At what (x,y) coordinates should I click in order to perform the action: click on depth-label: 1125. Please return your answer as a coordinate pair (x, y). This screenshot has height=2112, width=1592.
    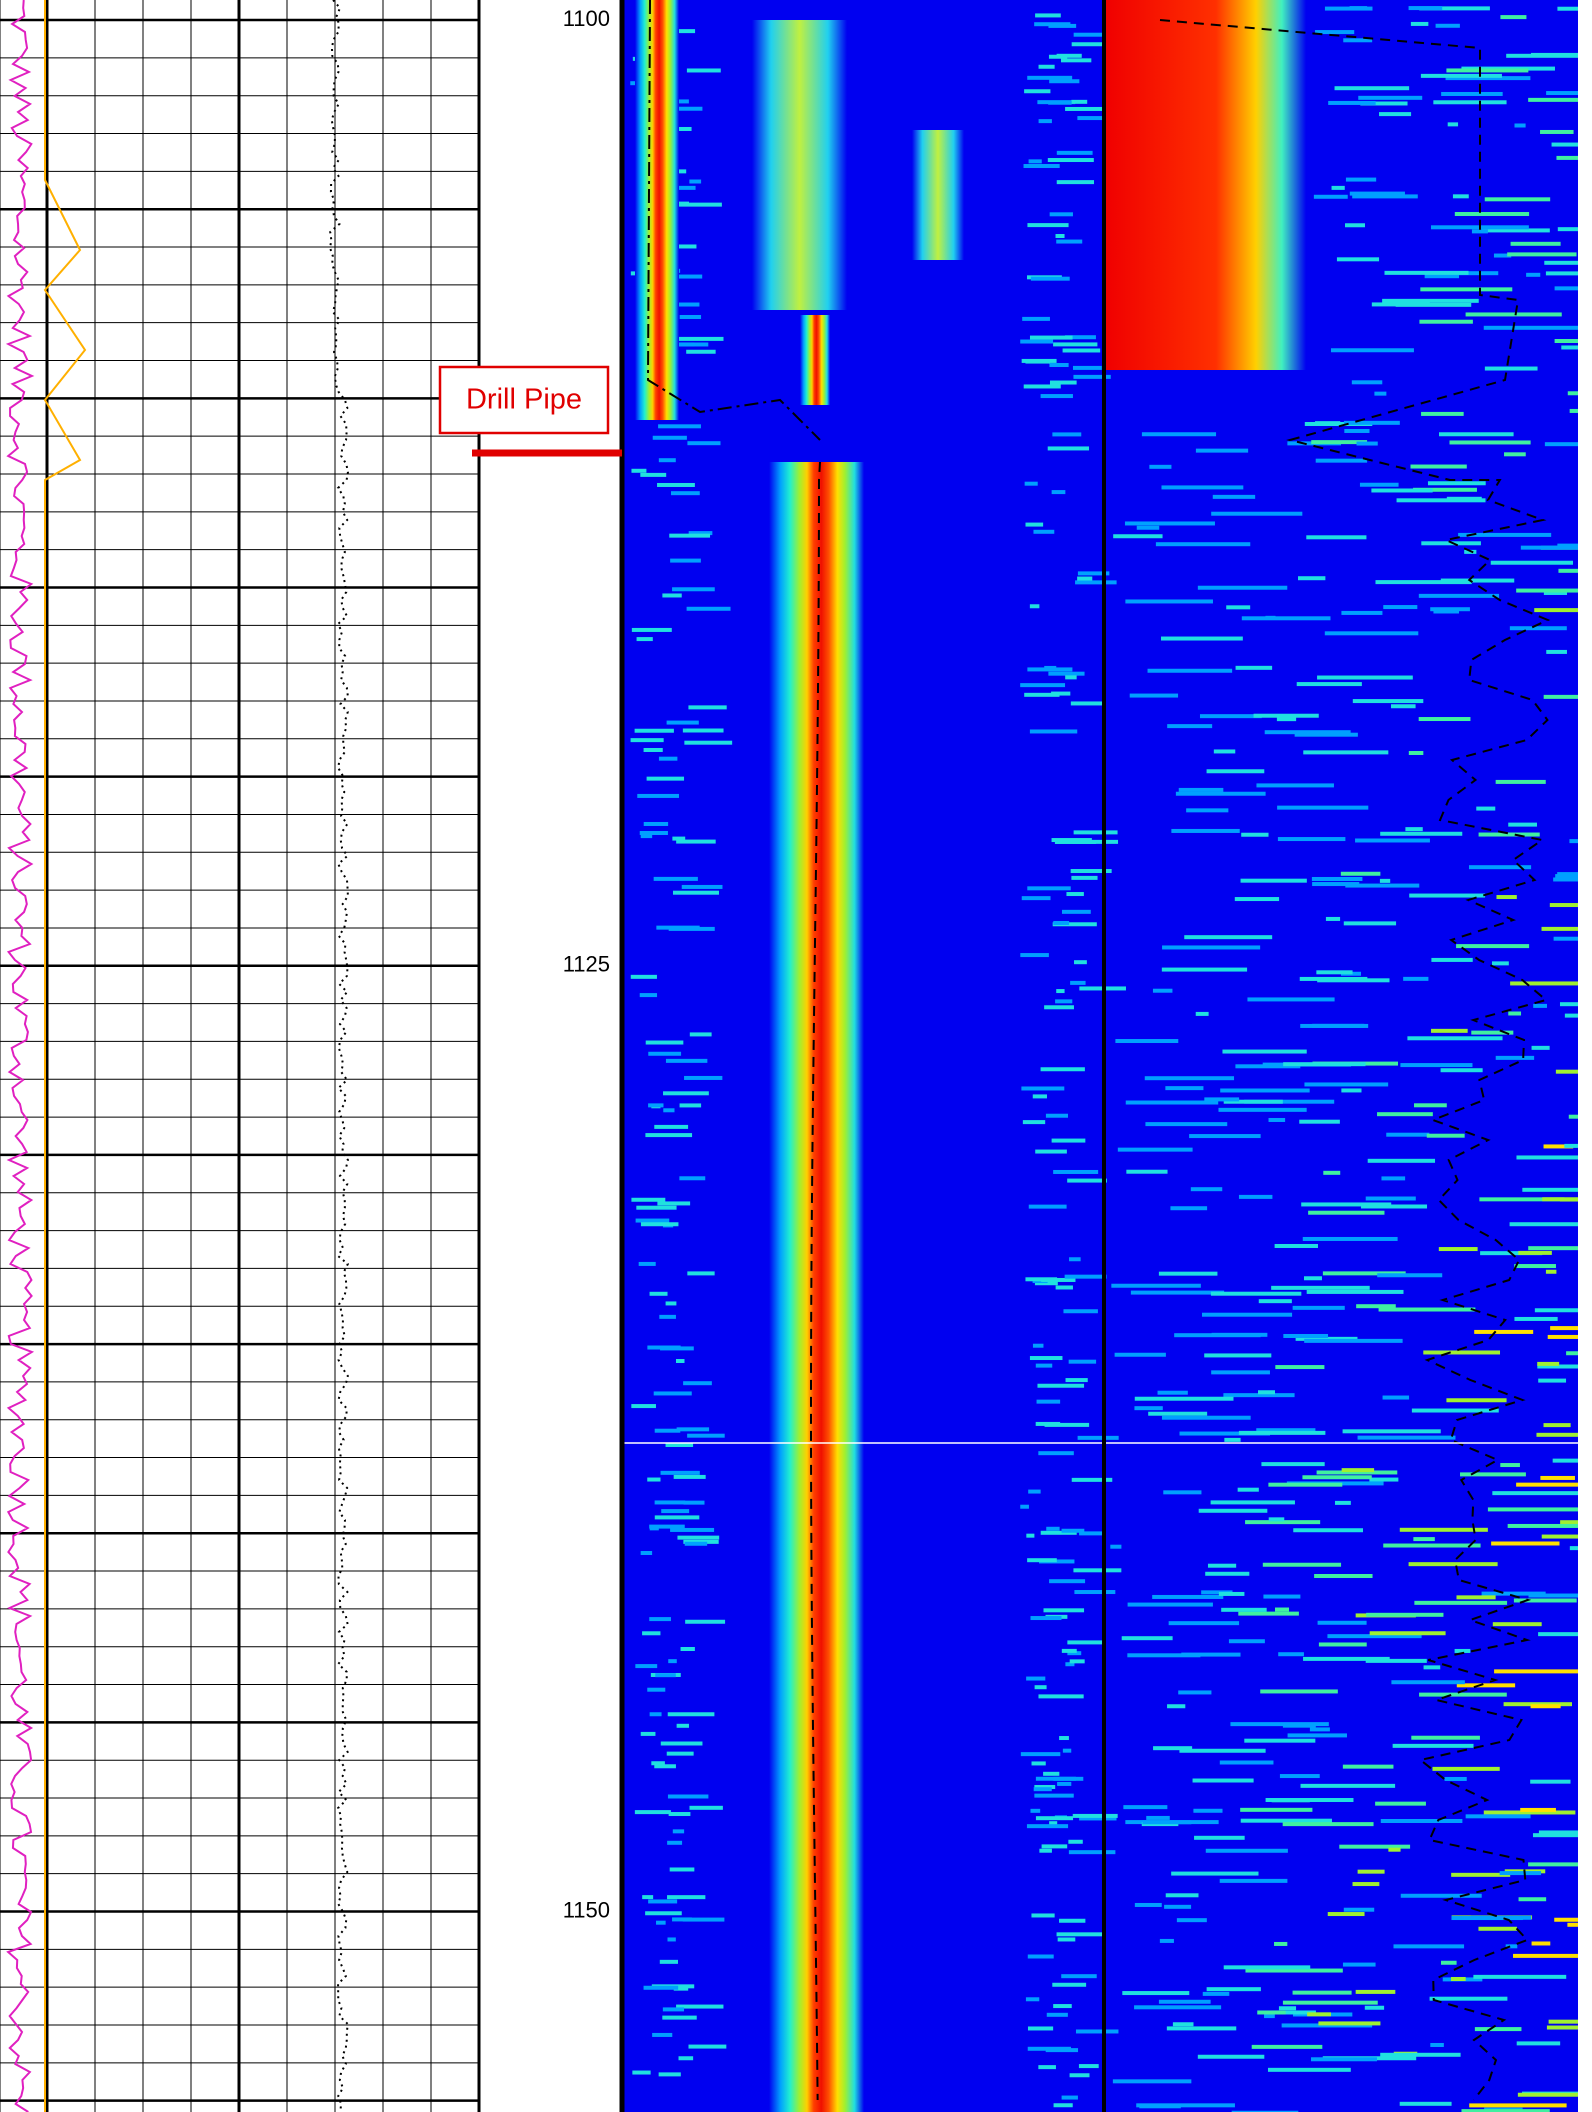
    Looking at the image, I should click on (586, 964).